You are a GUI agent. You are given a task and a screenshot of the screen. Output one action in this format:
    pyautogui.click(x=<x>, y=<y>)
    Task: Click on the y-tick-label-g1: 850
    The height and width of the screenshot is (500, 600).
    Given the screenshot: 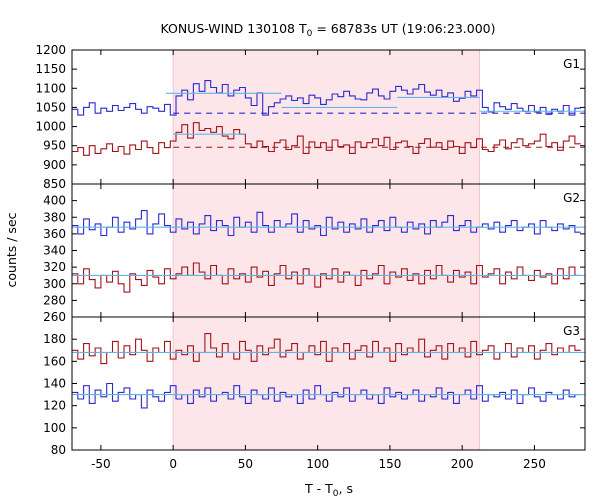 What is the action you would take?
    pyautogui.click(x=54, y=184)
    